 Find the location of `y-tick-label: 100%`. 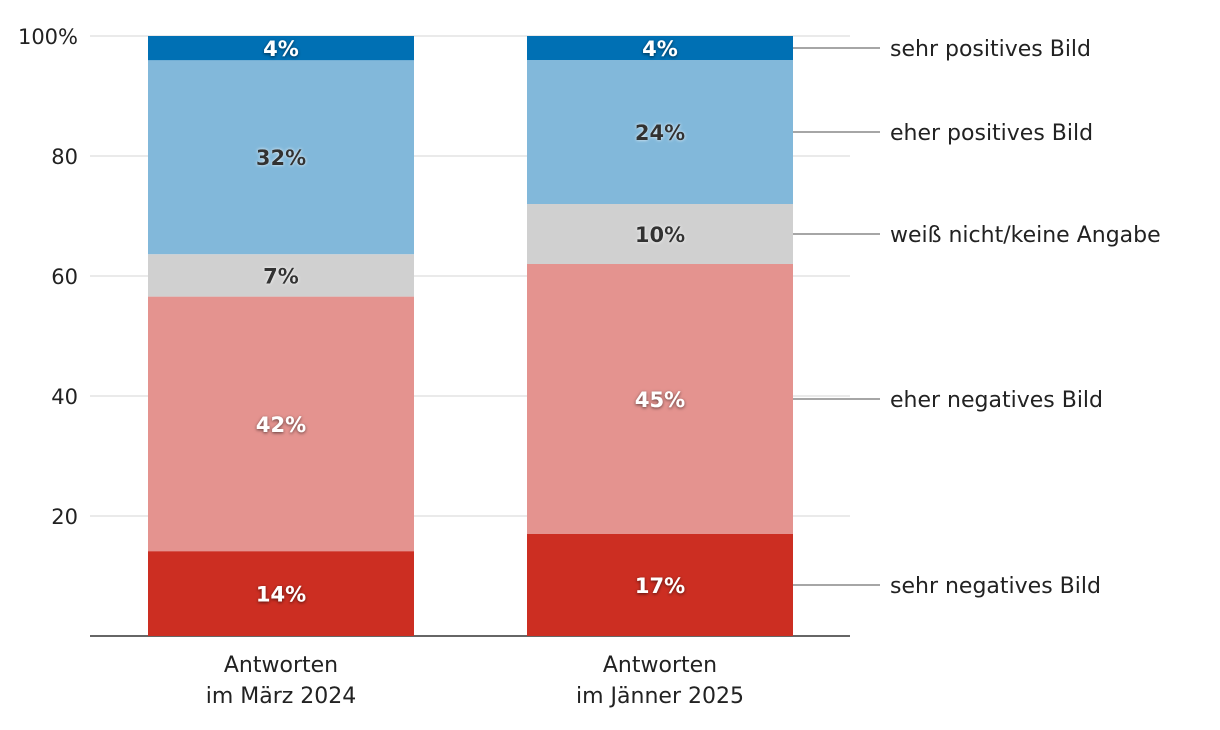

y-tick-label: 100% is located at coordinates (48, 37).